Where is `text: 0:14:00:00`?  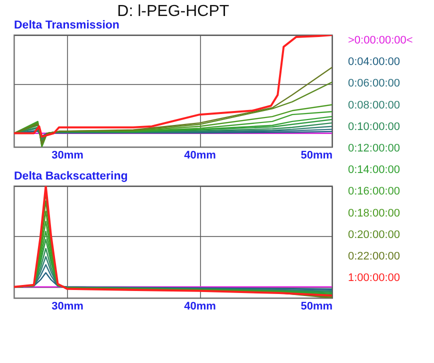 text: 0:14:00:00 is located at coordinates (374, 170).